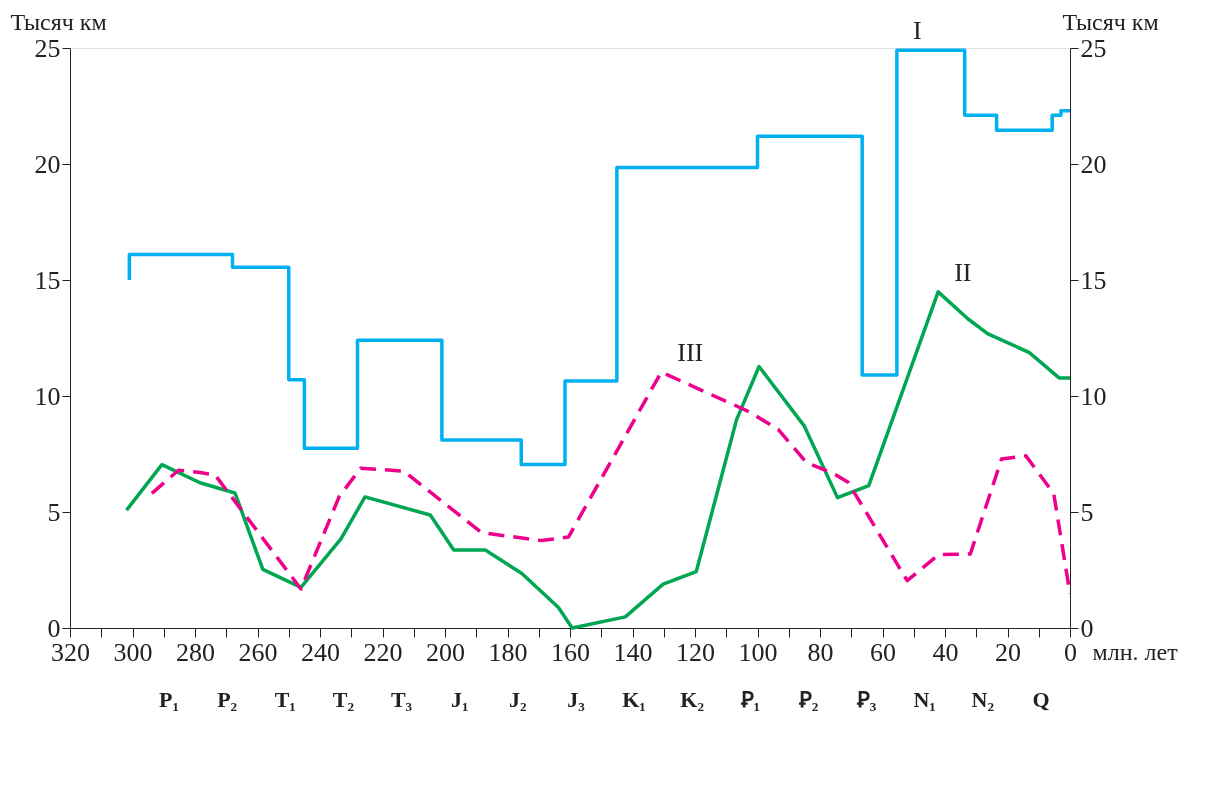  I want to click on x-tick-label: 200, so click(445, 652).